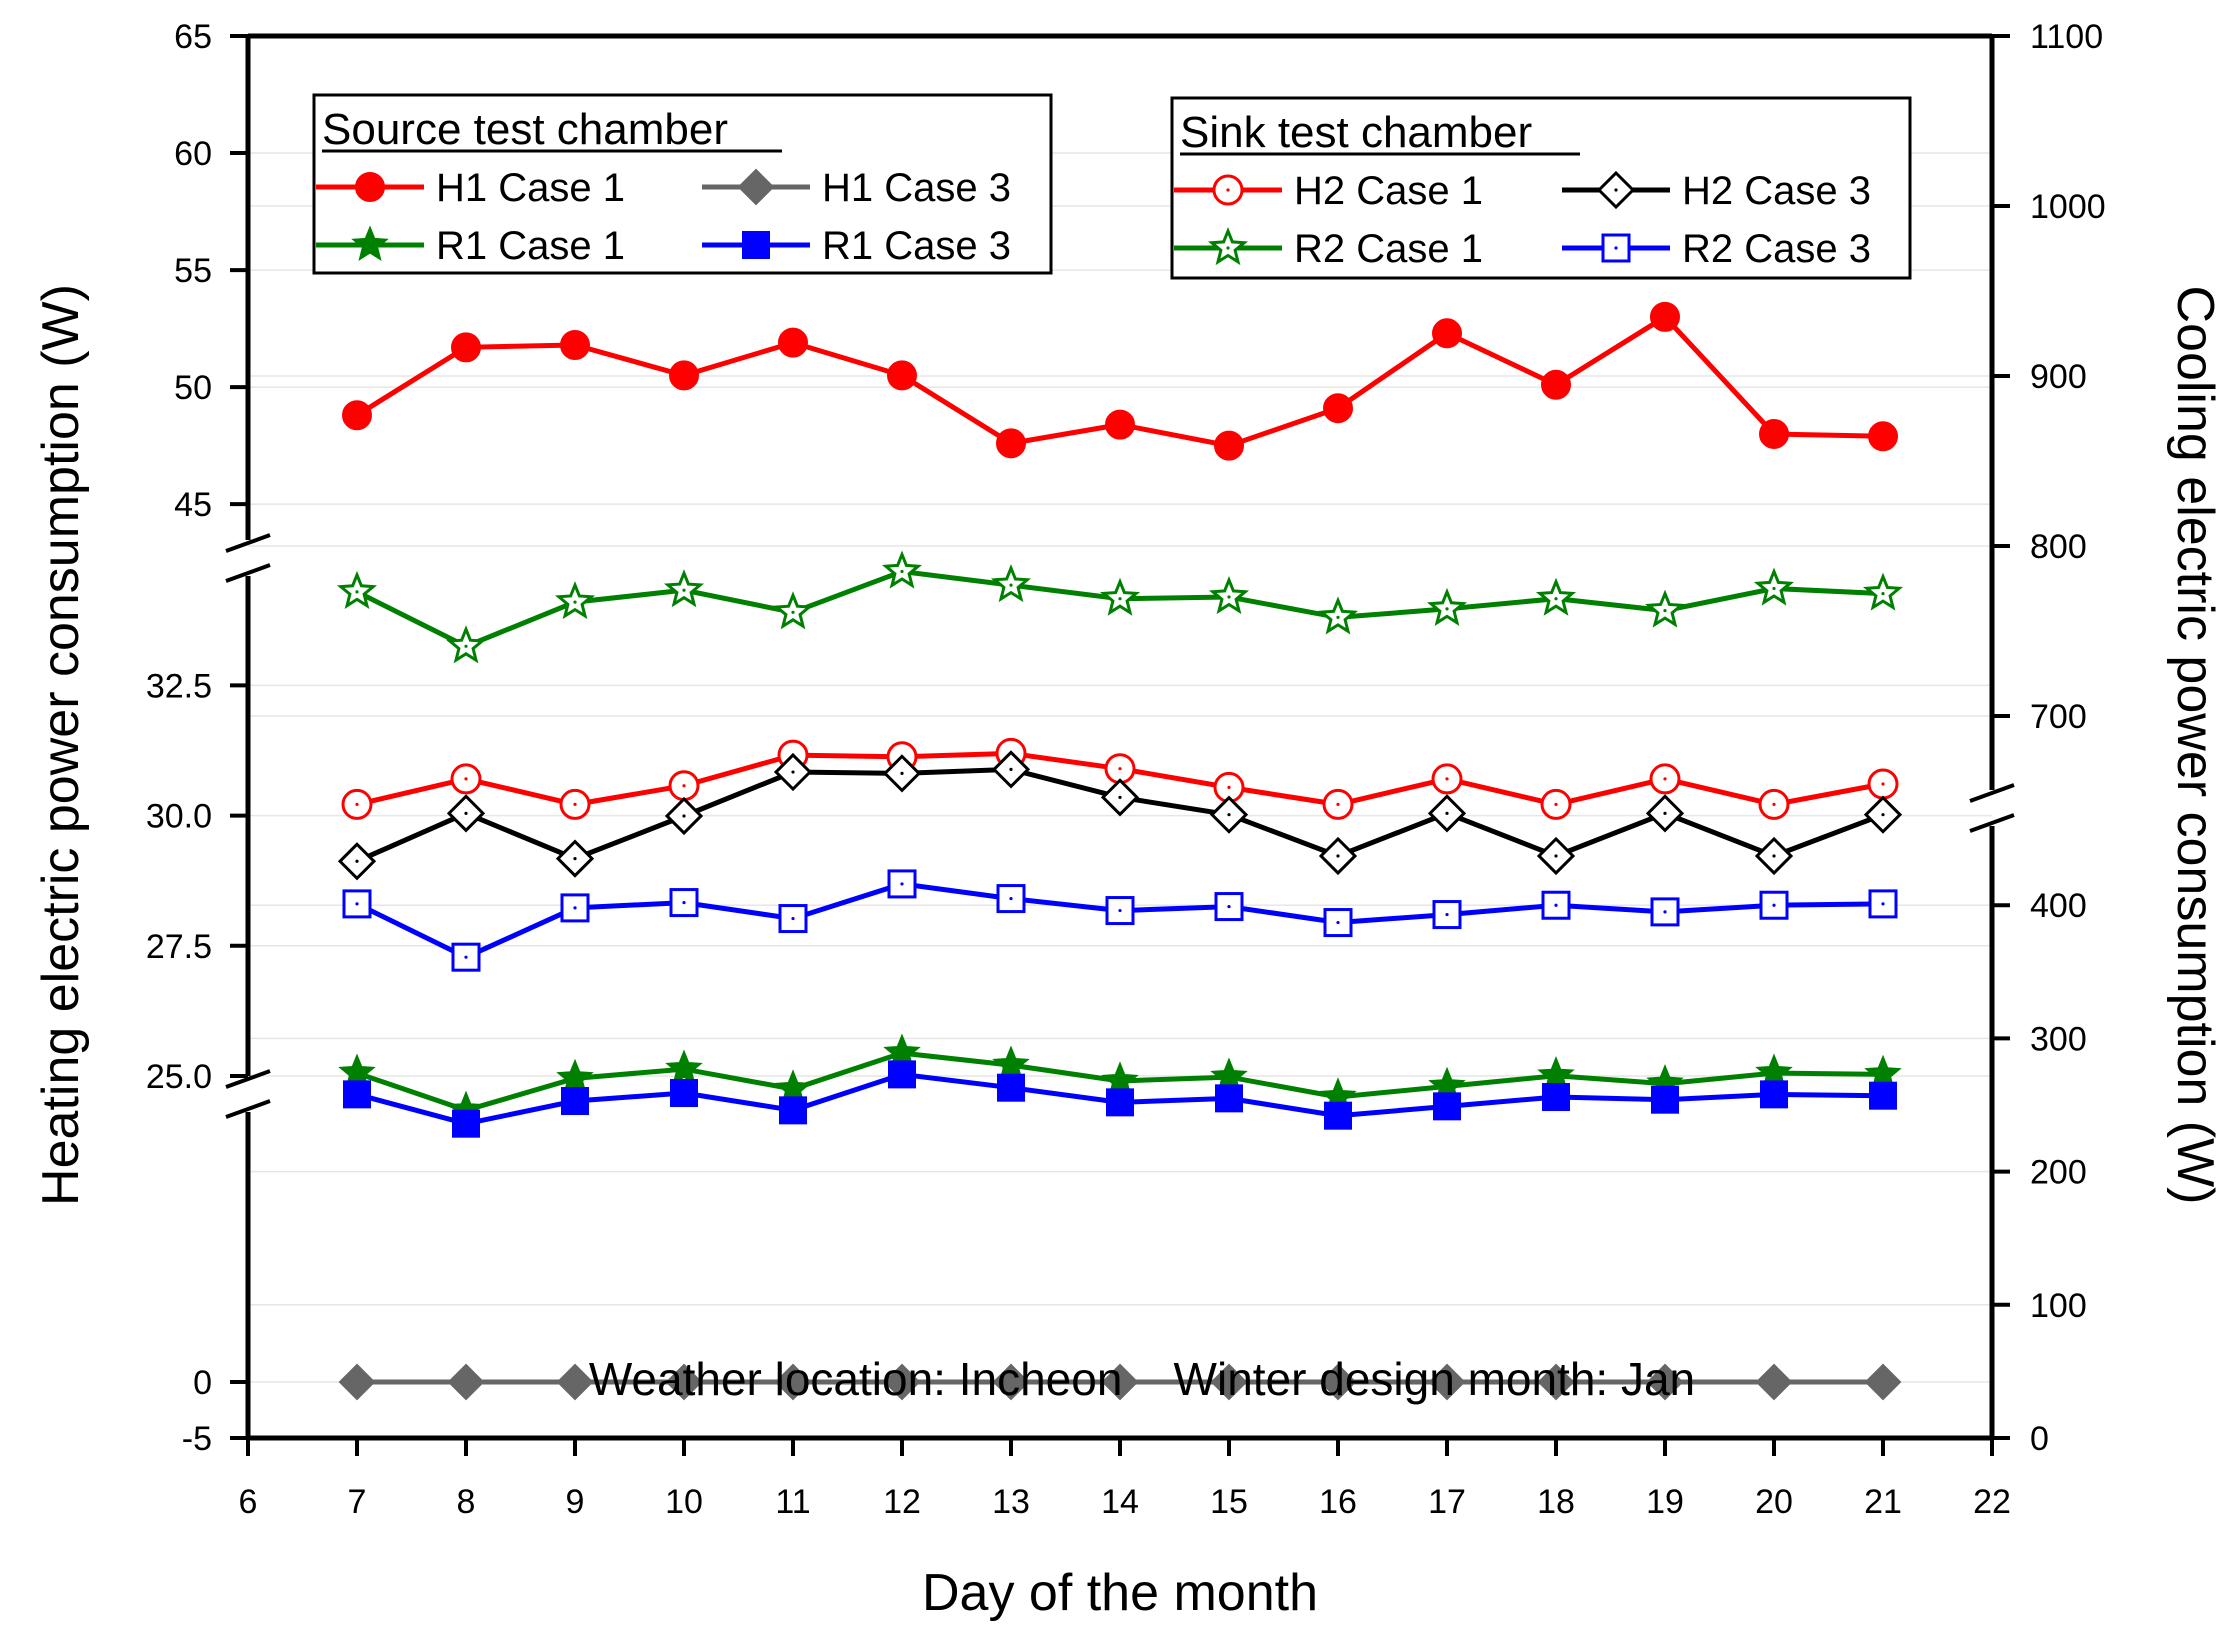 The height and width of the screenshot is (1635, 2229). Describe the element at coordinates (1120, 1593) in the screenshot. I see `x-axis-title: Day of the month` at that location.